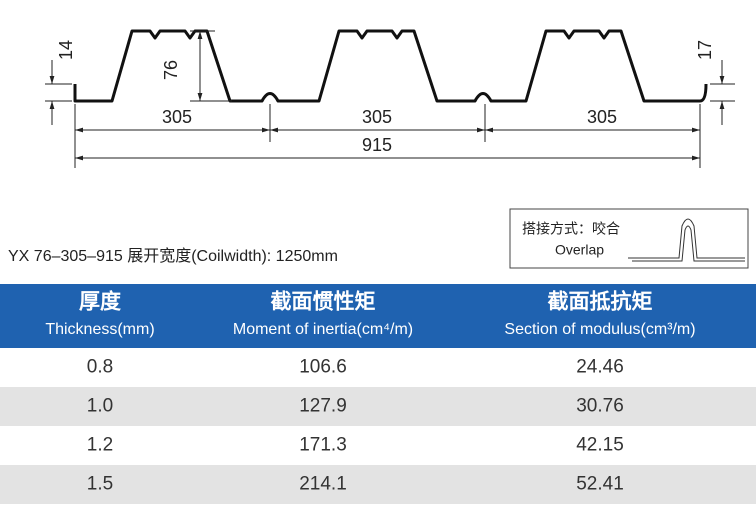 The image size is (756, 526). What do you see at coordinates (323, 445) in the screenshot?
I see `table-cell: 171.3` at bounding box center [323, 445].